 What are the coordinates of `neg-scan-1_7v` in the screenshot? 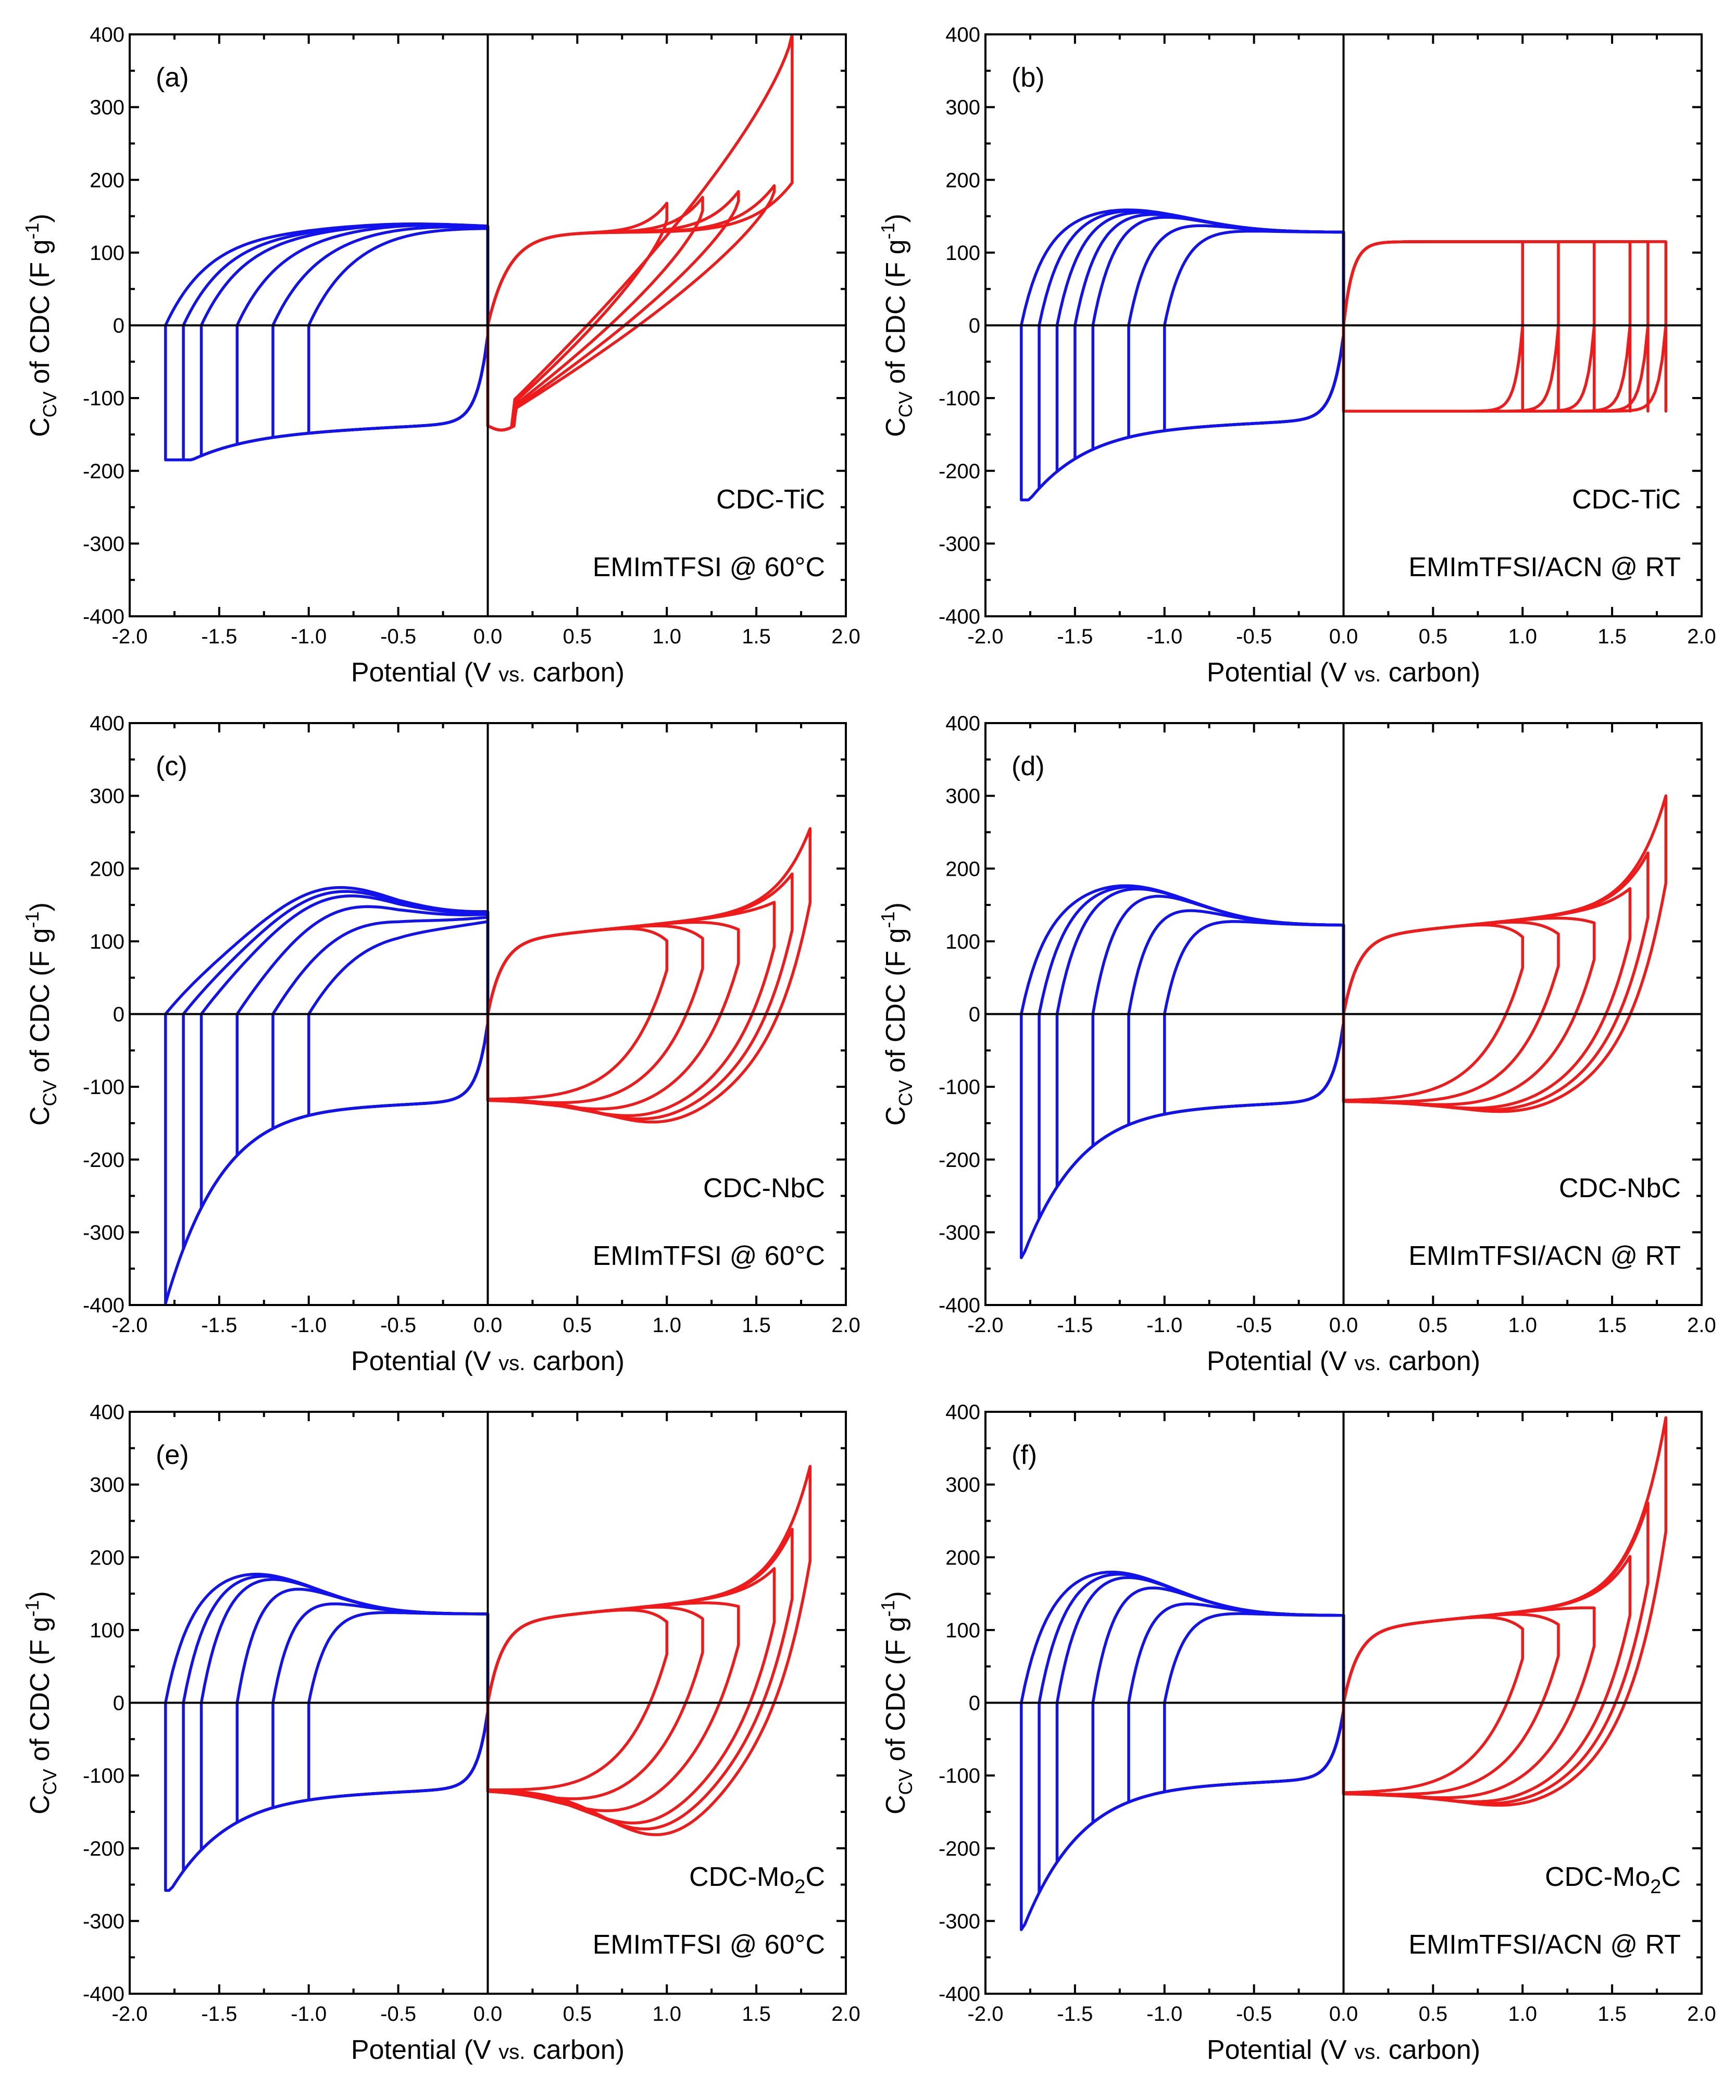 It's located at (336, 1070).